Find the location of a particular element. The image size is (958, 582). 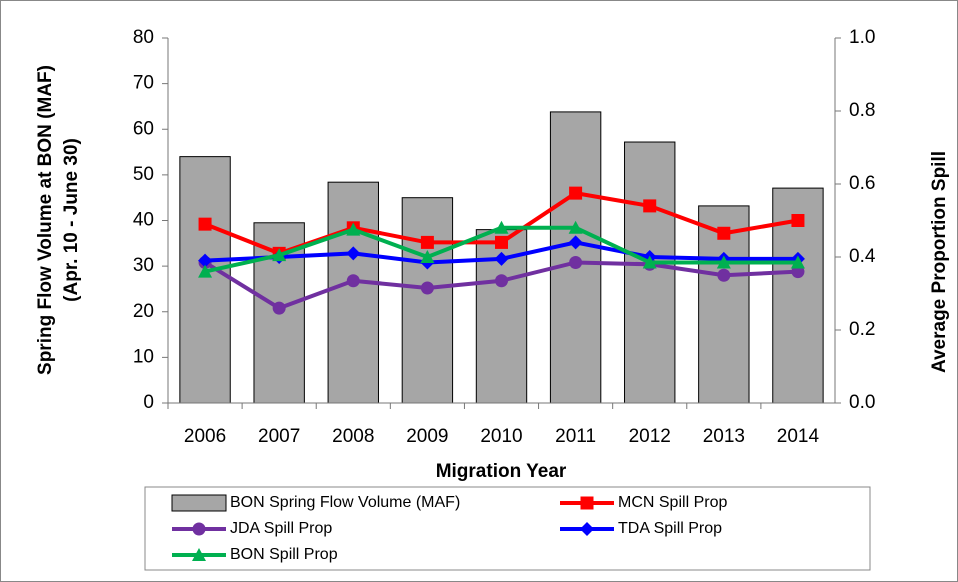

legend-swatch is located at coordinates (199, 503).